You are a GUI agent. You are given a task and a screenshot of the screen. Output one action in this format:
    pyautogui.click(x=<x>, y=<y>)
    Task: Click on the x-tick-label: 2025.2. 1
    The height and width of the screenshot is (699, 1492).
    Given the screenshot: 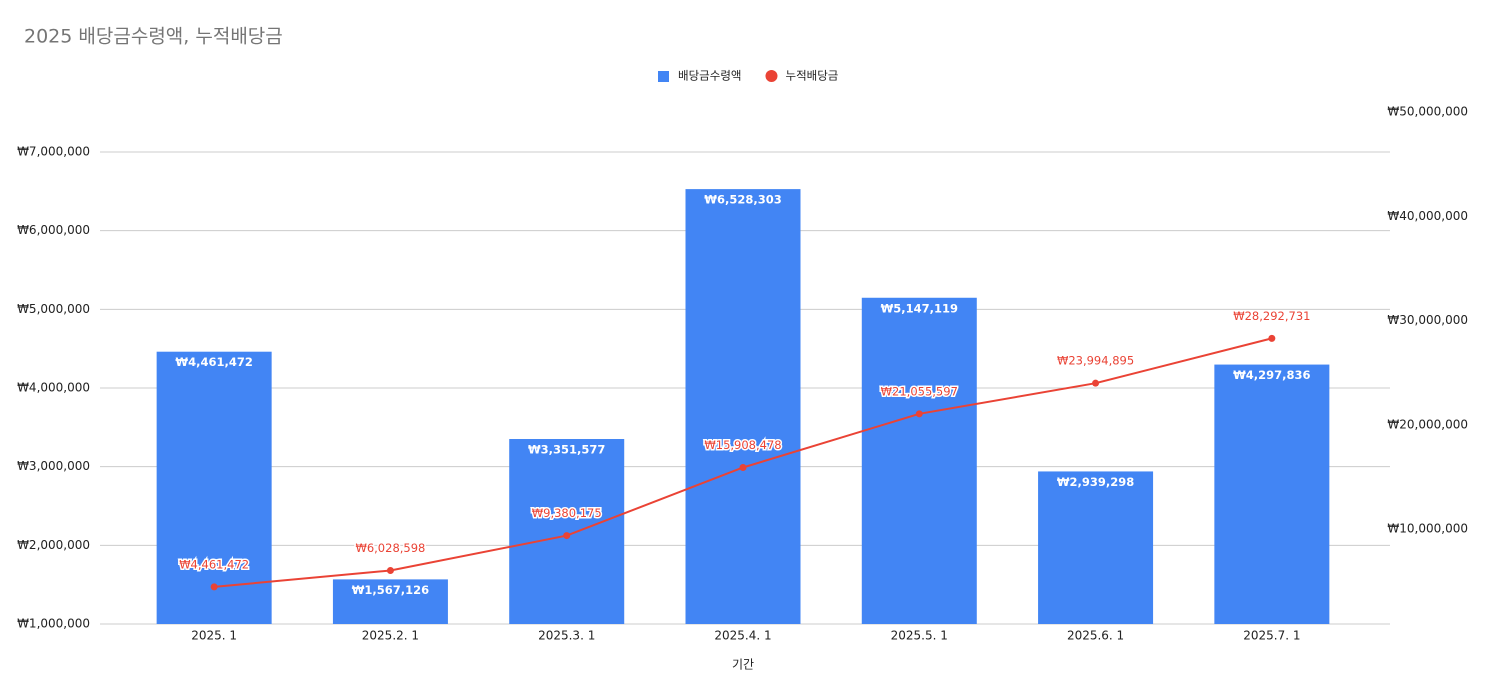 What is the action you would take?
    pyautogui.click(x=390, y=636)
    